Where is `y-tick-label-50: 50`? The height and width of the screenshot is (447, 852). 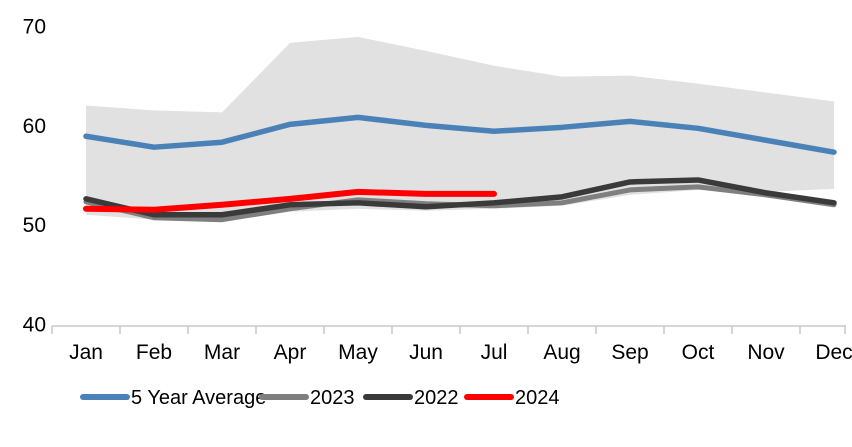 y-tick-label-50: 50 is located at coordinates (34, 225).